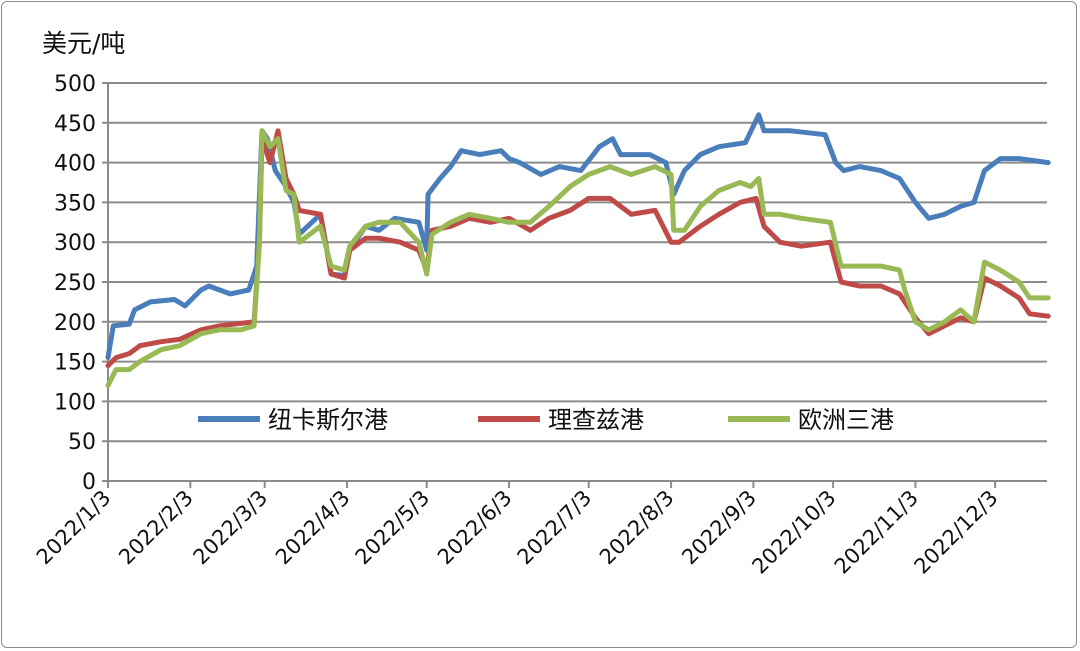 The width and height of the screenshot is (1080, 651). I want to click on x-tick-label: 2022/12/3, so click(956, 532).